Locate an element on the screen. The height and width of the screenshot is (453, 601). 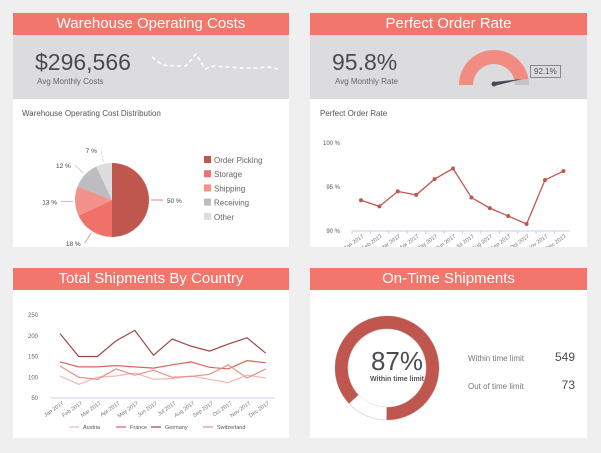
donut-inner-outline is located at coordinates (387, 368).